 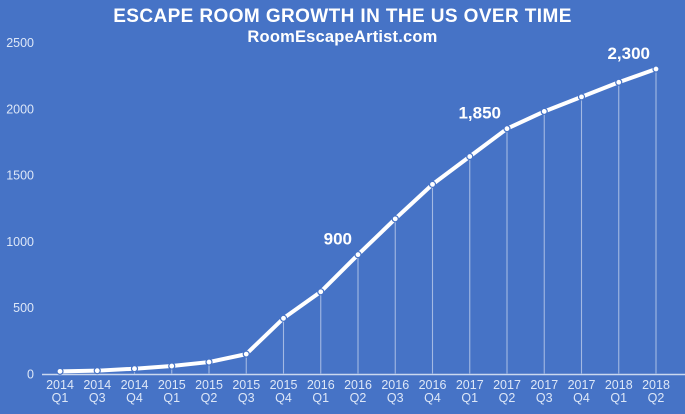 I want to click on y-tick-label: 1500, so click(x=20, y=176).